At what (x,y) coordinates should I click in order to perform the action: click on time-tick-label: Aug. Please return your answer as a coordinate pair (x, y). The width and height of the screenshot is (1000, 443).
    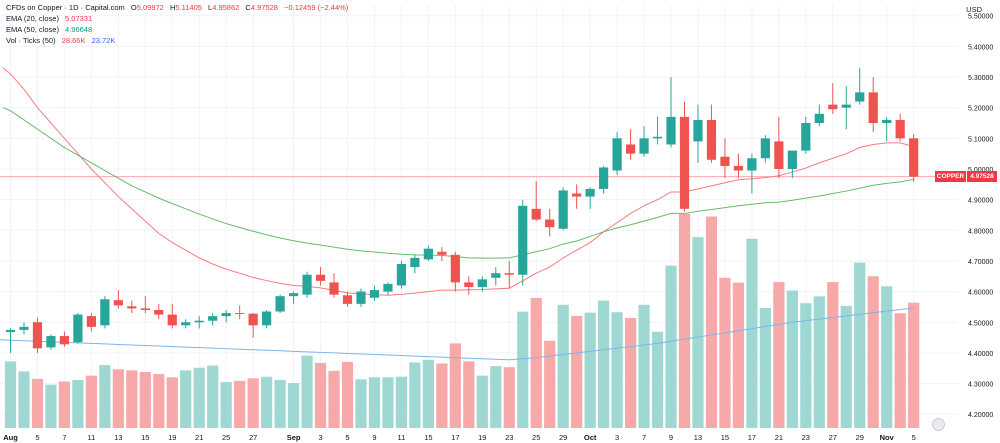
    Looking at the image, I should click on (10, 437).